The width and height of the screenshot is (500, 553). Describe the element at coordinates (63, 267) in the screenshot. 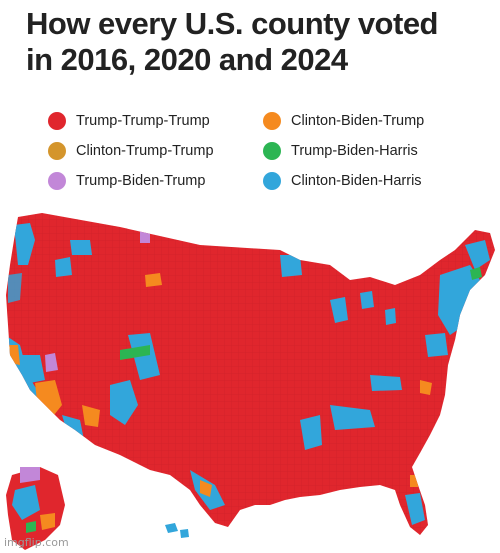

I see `region-idaho-blue` at that location.